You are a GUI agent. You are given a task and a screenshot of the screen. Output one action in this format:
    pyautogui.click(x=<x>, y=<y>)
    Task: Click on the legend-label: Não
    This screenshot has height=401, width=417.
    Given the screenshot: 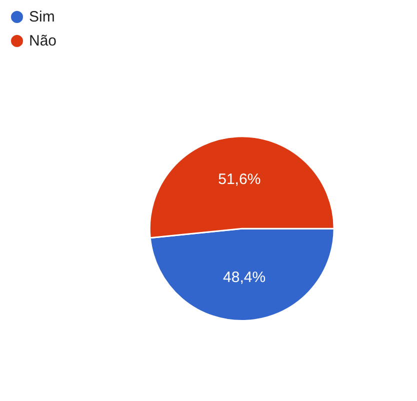 What is the action you would take?
    pyautogui.click(x=43, y=41)
    